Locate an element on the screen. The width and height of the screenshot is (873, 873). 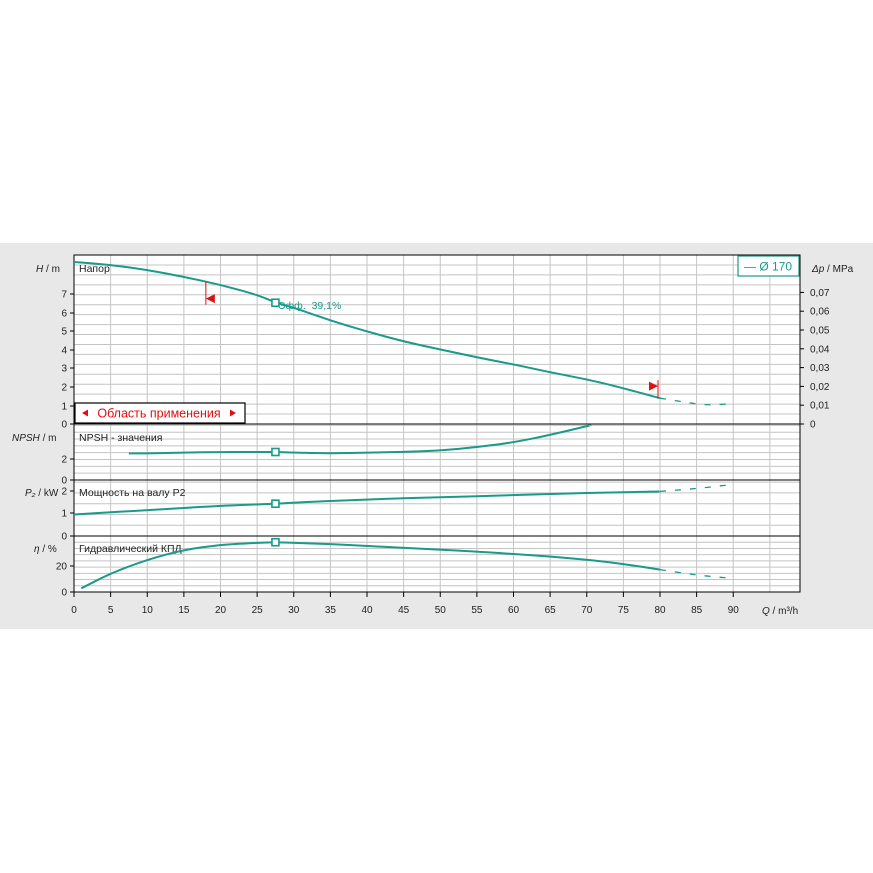
panel-border-efficiency is located at coordinates (437, 564).